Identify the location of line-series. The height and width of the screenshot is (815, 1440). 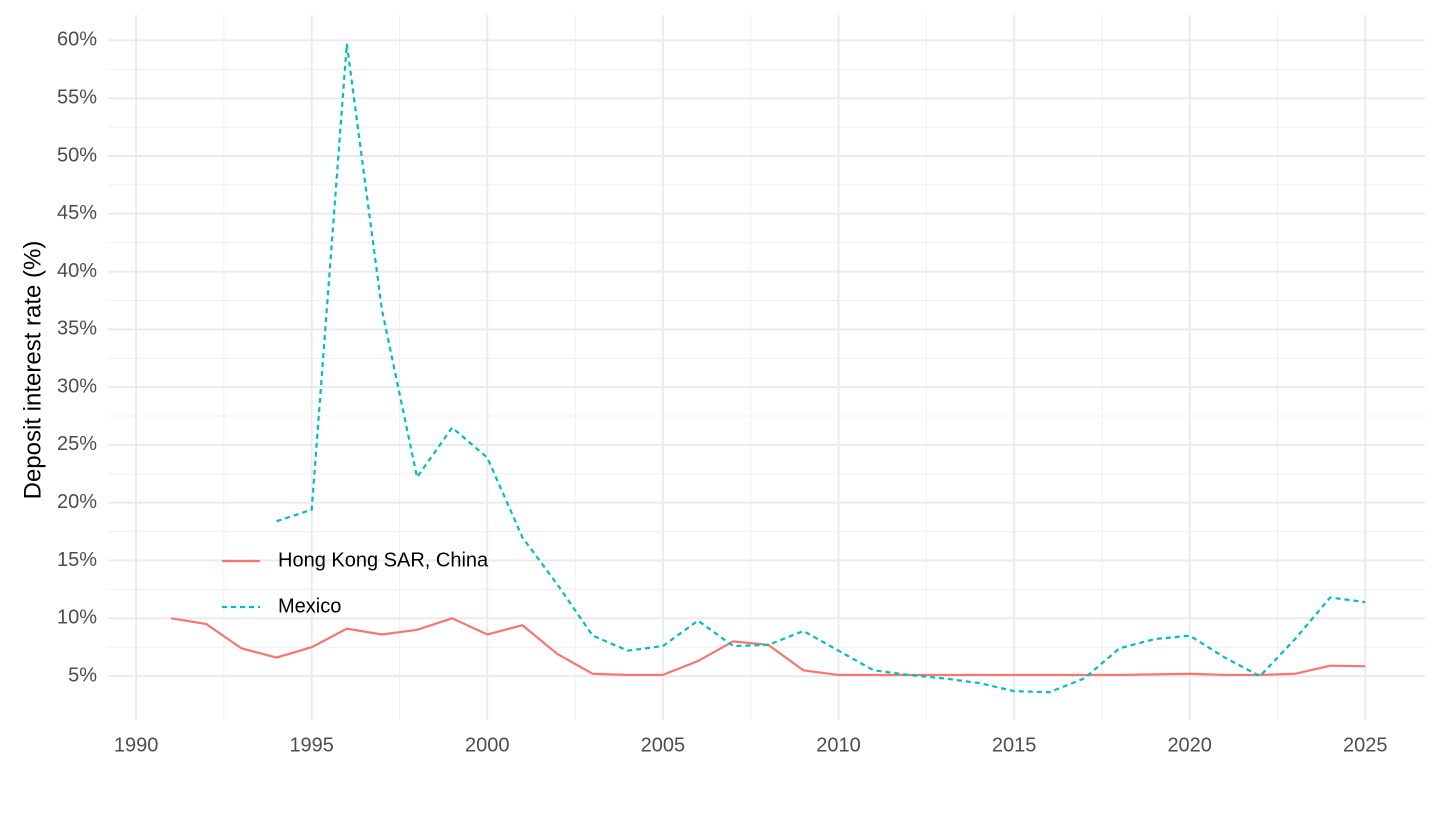
(768, 647).